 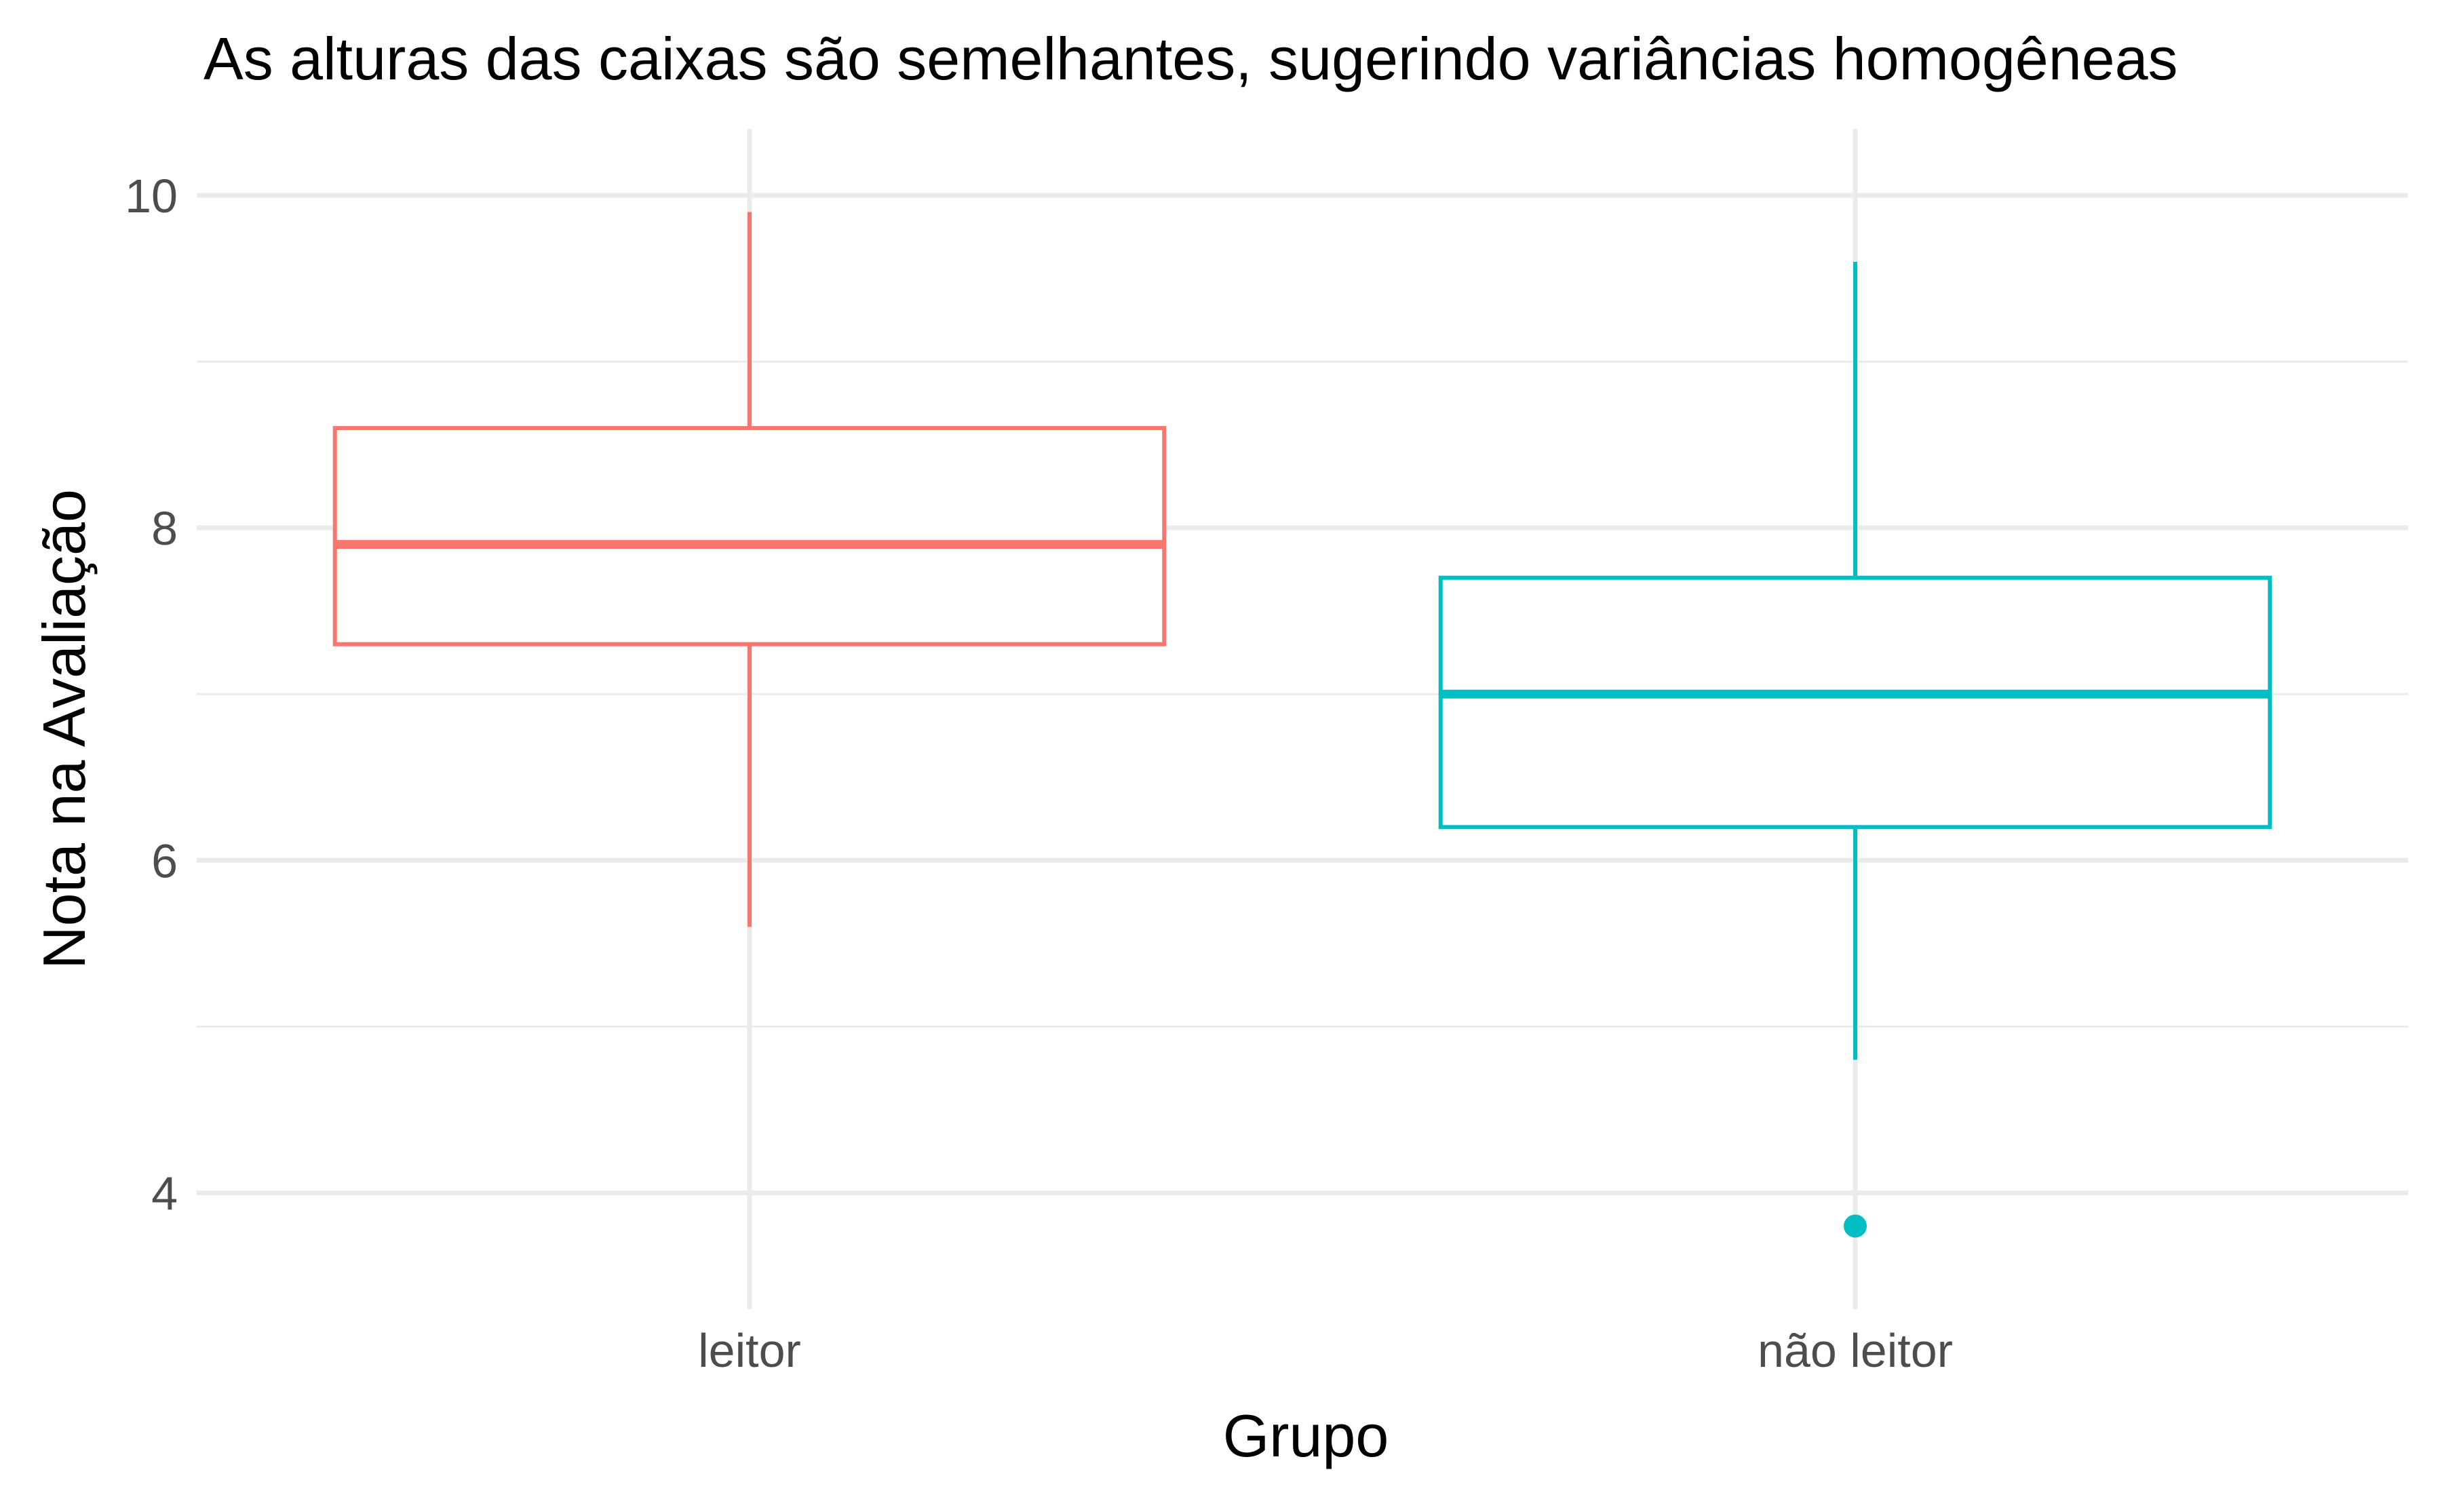 I want to click on y-tick-label: 8, so click(x=164, y=529).